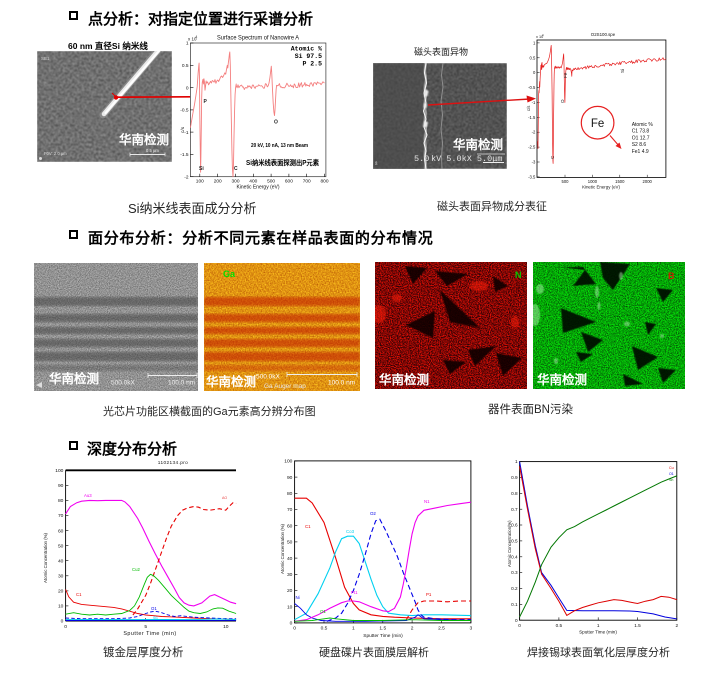 Image resolution: width=704 pixels, height=675 pixels. What do you see at coordinates (226, 627) in the screenshot?
I see `svg-text: 10` at bounding box center [226, 627].